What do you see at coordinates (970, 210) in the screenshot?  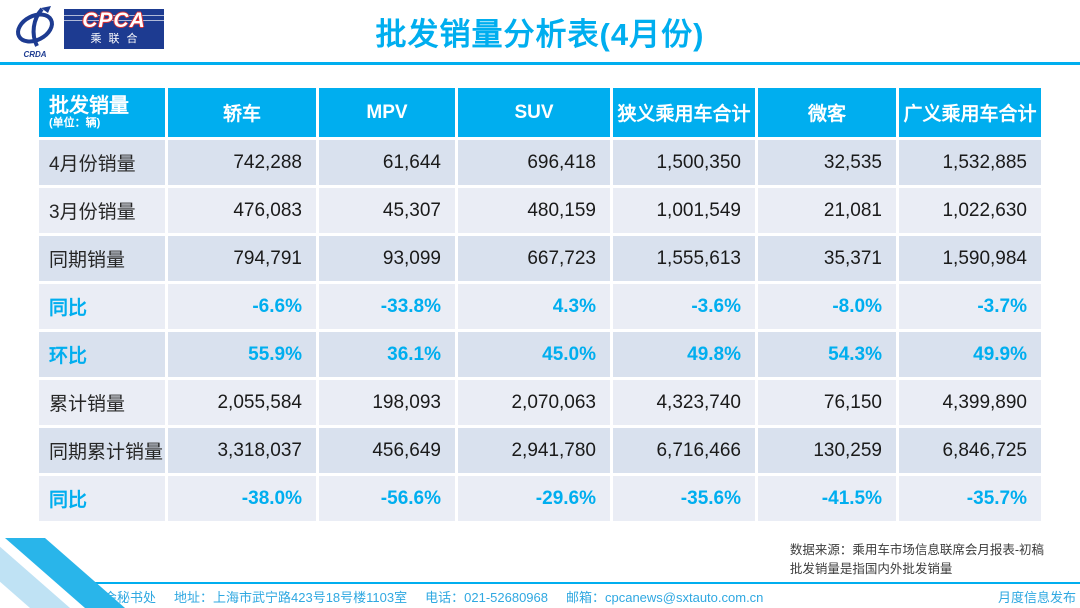 I see `value-cell: 1,022,630` at bounding box center [970, 210].